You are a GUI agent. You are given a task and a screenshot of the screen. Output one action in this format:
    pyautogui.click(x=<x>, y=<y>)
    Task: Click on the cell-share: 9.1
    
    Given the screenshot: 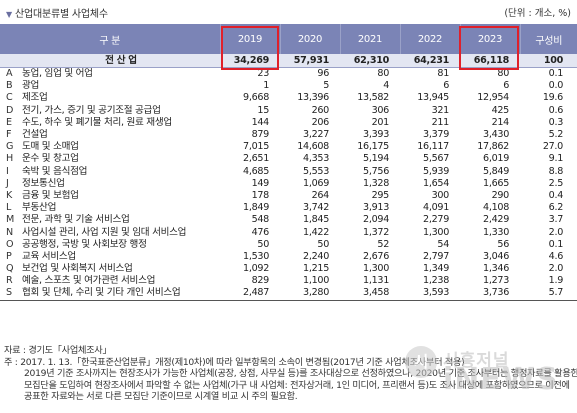 What is the action you would take?
    pyautogui.click(x=556, y=159)
    